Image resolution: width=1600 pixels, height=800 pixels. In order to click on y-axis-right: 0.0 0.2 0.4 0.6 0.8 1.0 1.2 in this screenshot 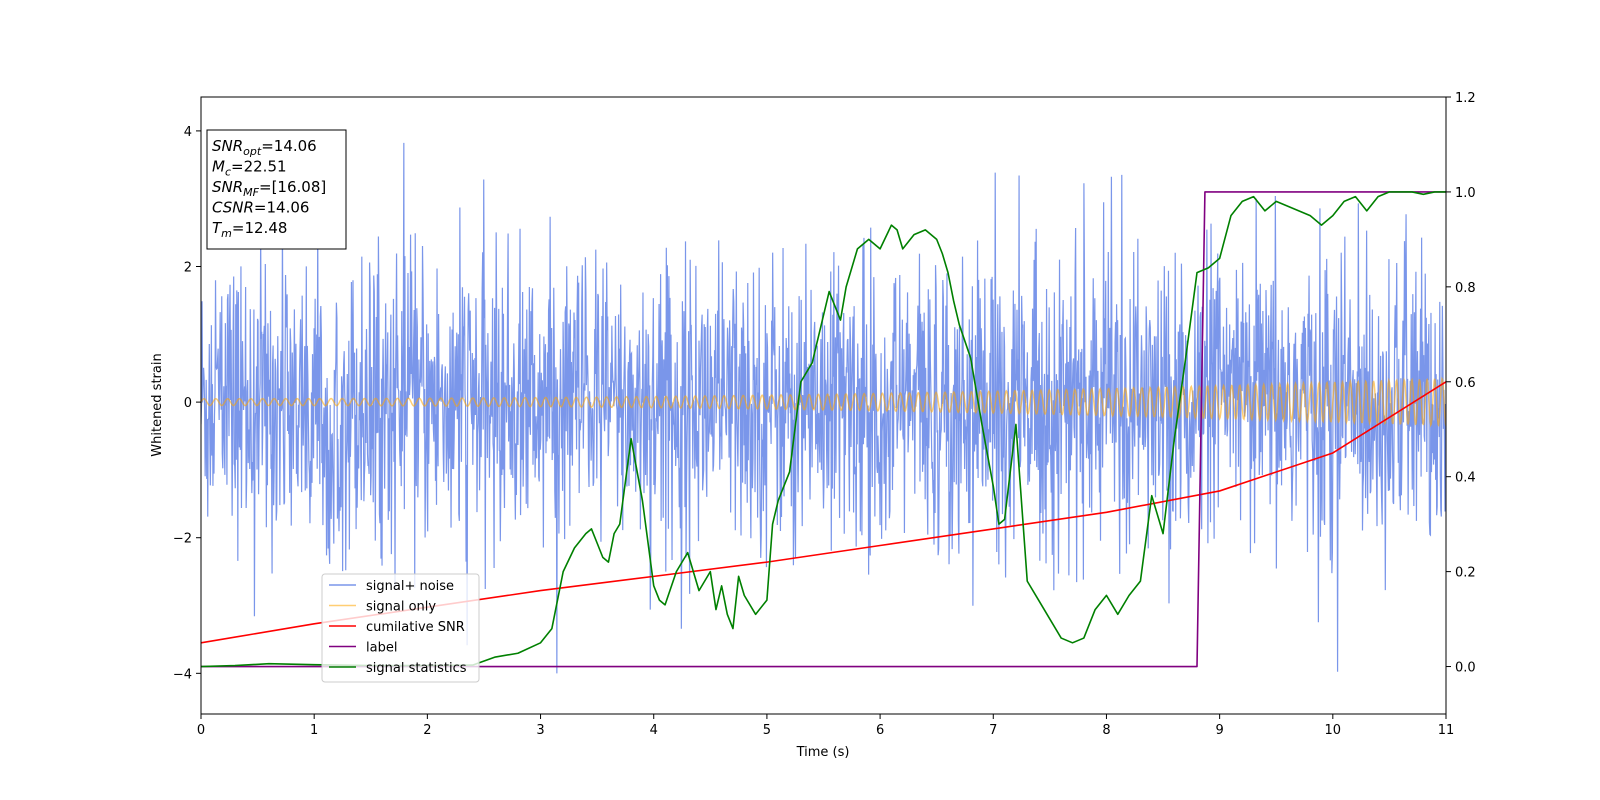, I will do `click(1461, 383)`.